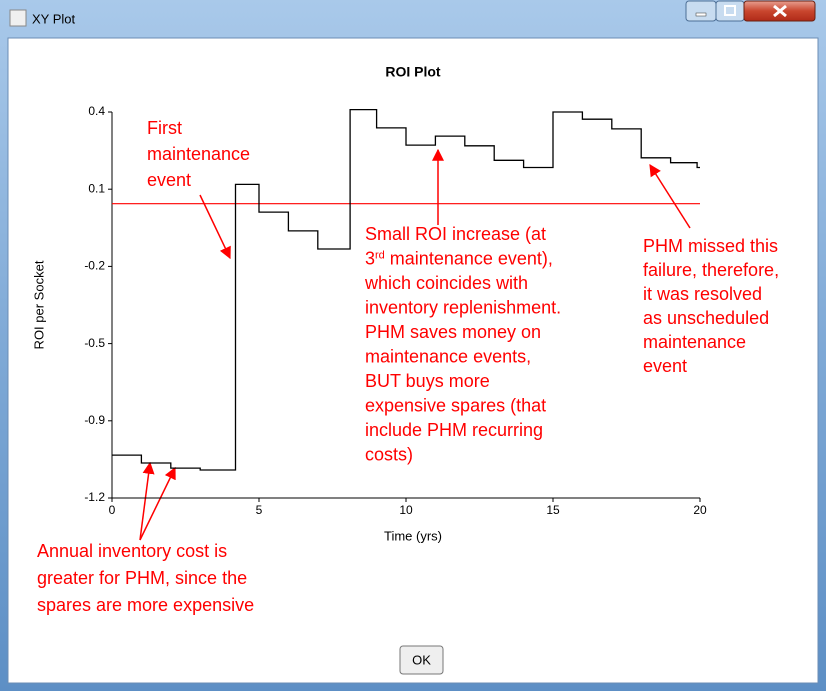 The width and height of the screenshot is (826, 696). I want to click on annotation: it was resolved, so click(702, 294).